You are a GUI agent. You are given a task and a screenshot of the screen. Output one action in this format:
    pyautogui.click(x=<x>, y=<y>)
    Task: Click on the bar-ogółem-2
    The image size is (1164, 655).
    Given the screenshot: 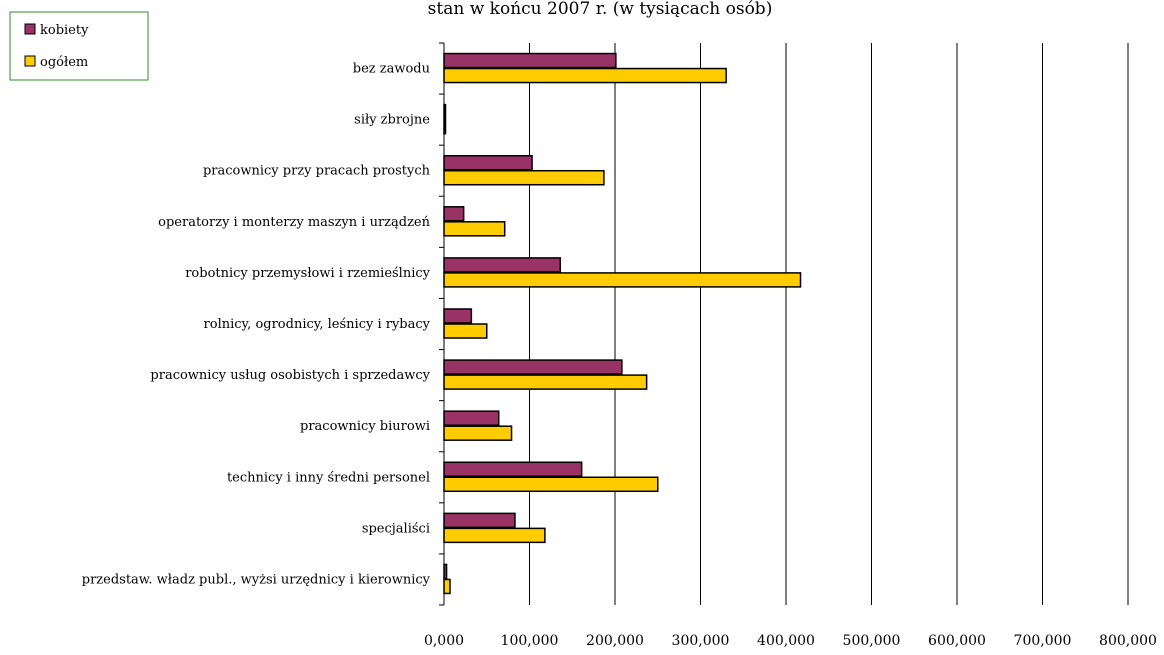 What is the action you would take?
    pyautogui.click(x=524, y=177)
    